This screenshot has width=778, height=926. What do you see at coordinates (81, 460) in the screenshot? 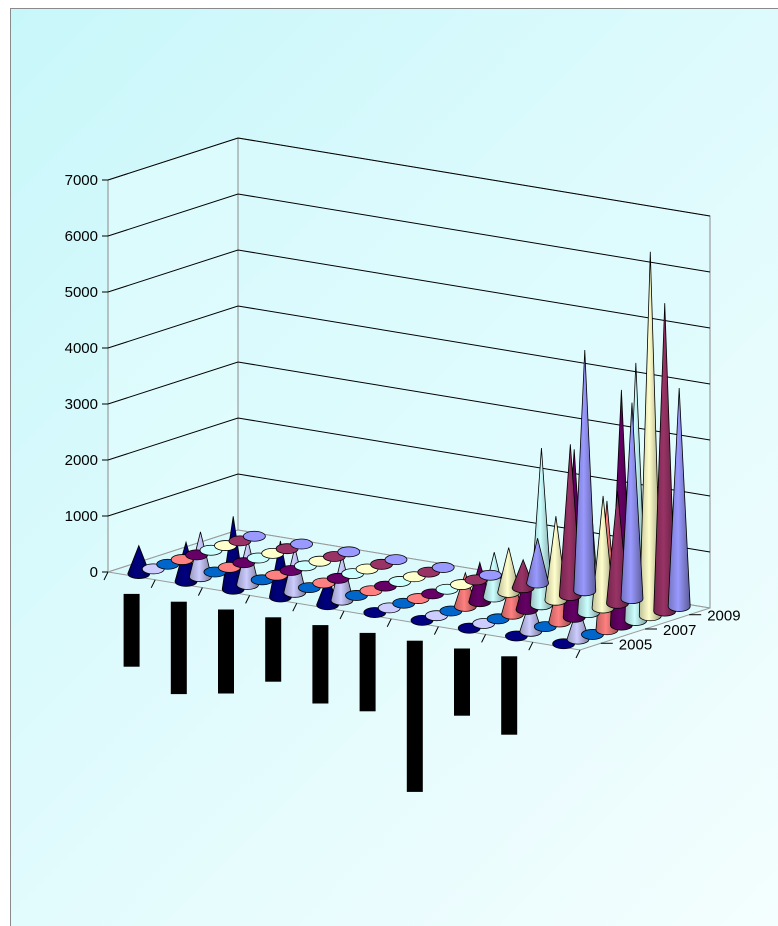
I see `z-tick-label: 2000` at bounding box center [81, 460].